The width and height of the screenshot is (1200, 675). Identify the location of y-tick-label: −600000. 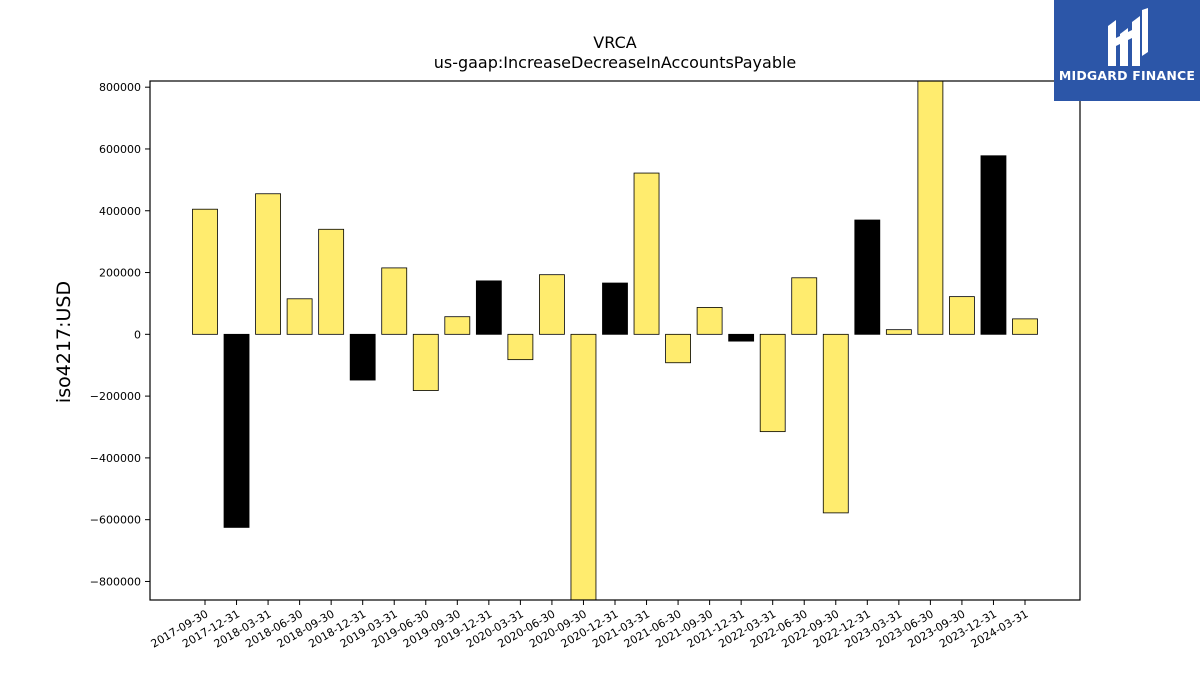
(115, 520).